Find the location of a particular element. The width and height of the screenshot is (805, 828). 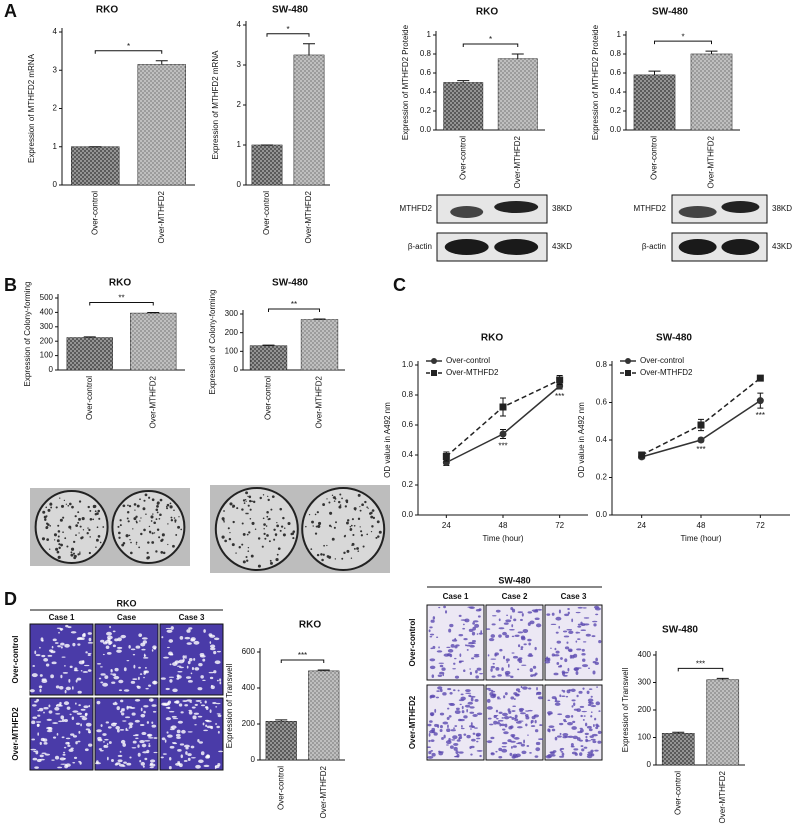

y-axis-label: Expression of MTHFD2 mRNA is located at coordinates (31, 108).